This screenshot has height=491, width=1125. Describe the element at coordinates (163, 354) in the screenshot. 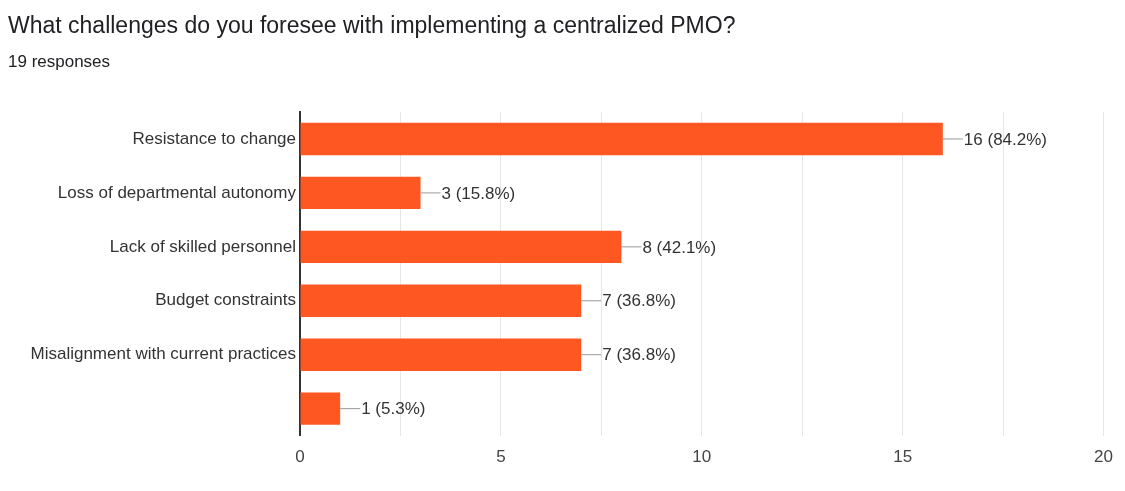

I see `y-tick-label: Misalignment with current practices` at that location.